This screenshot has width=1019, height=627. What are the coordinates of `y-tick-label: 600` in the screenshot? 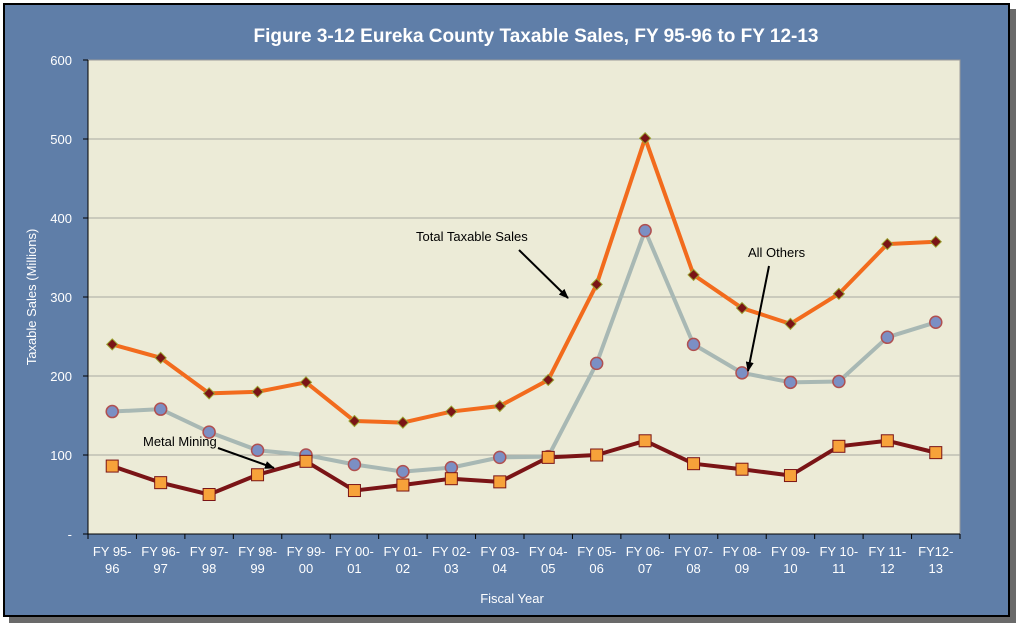 It's located at (61, 60).